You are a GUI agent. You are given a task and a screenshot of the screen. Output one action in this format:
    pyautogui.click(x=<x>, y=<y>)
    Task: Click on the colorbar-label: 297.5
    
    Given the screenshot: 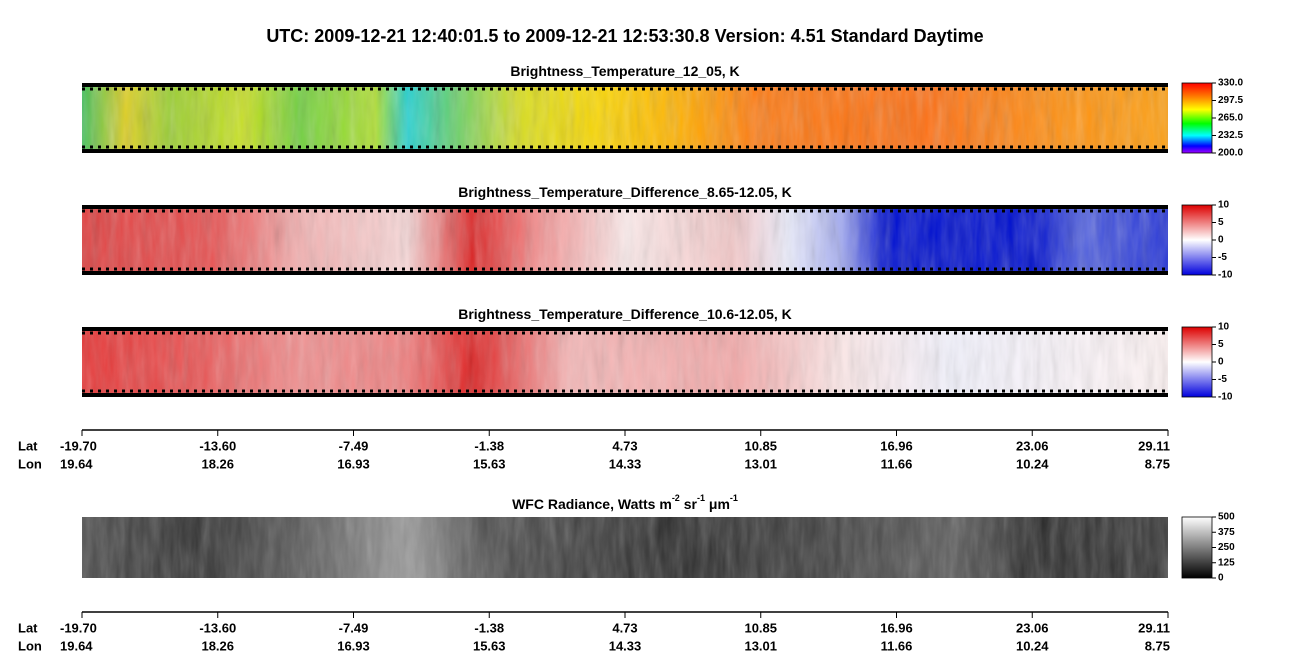 What is the action you would take?
    pyautogui.click(x=1230, y=100)
    